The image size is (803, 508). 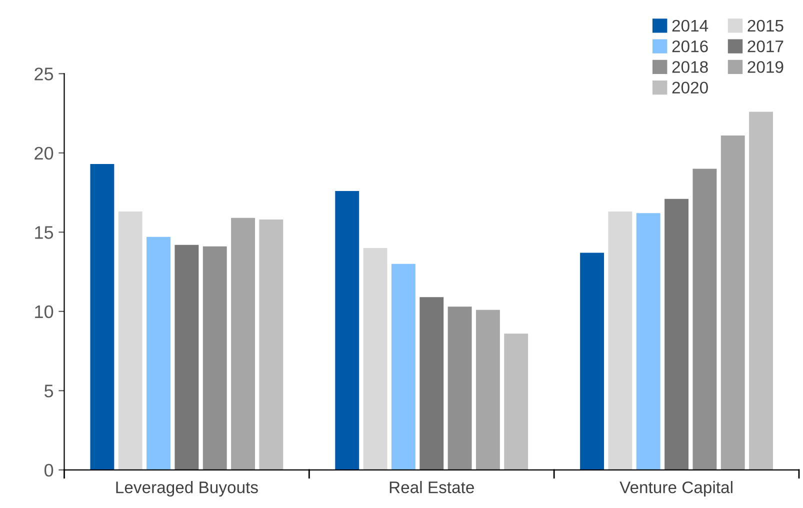 I want to click on y-tick-label: 0, so click(x=49, y=470).